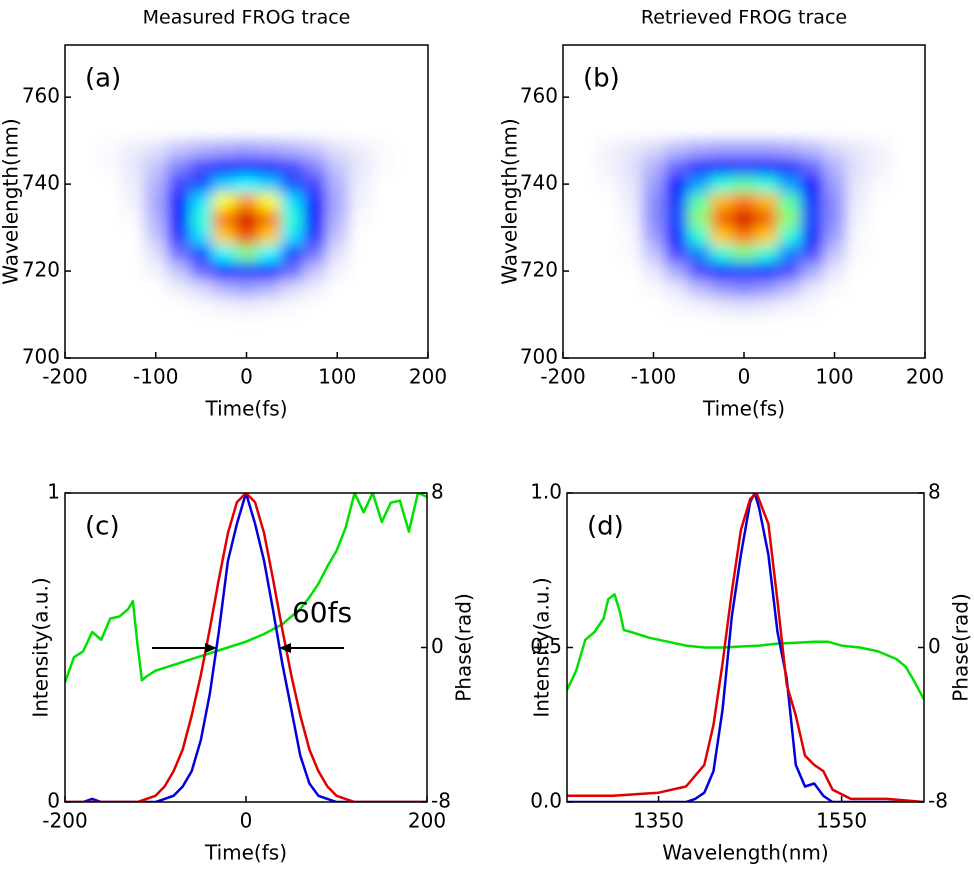 This screenshot has height=873, width=974. Describe the element at coordinates (53, 801) in the screenshot. I see `y-tick-label: 0` at that location.